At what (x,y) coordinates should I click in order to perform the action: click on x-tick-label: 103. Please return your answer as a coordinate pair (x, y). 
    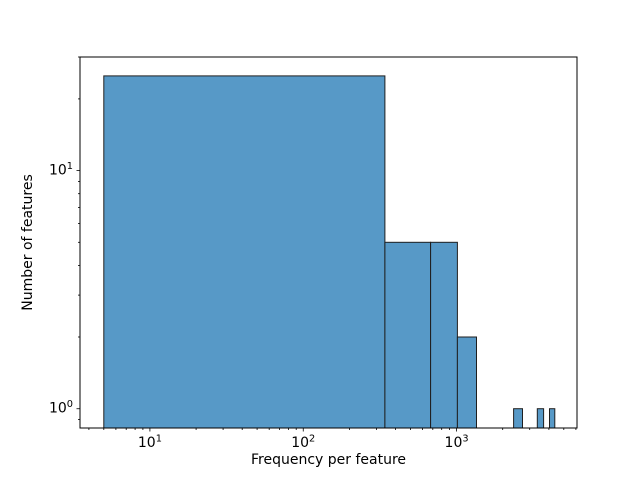
    Looking at the image, I should click on (457, 443).